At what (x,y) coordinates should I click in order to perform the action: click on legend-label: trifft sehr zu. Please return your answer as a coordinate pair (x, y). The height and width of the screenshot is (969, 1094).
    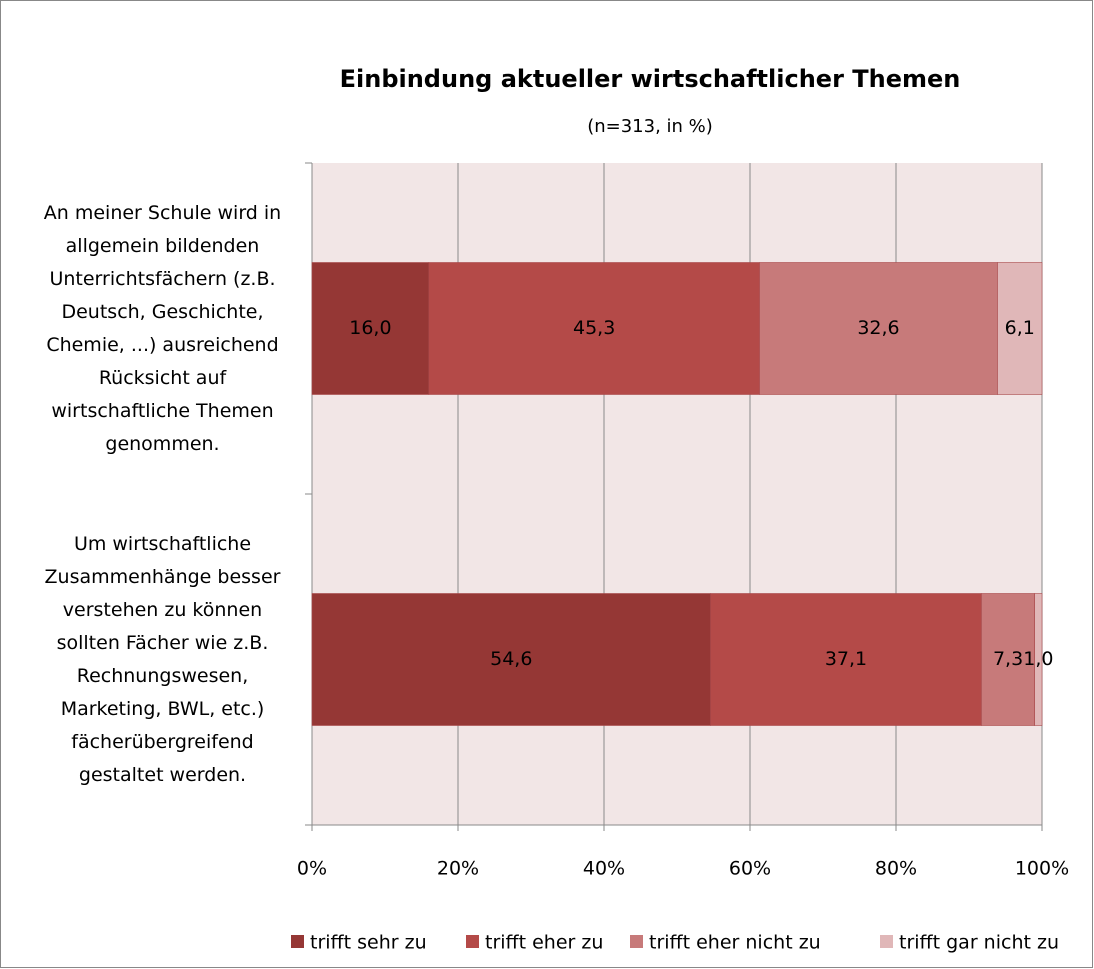
    Looking at the image, I should click on (368, 943).